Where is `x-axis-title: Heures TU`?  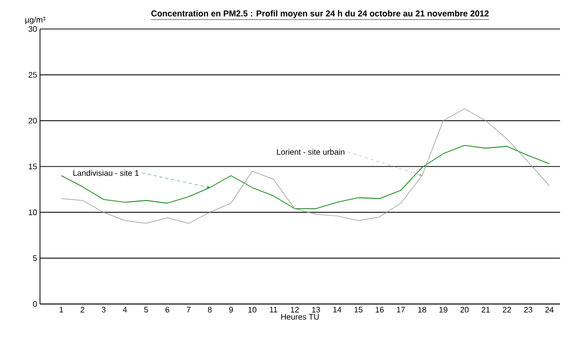
x-axis-title: Heures TU is located at coordinates (300, 317).